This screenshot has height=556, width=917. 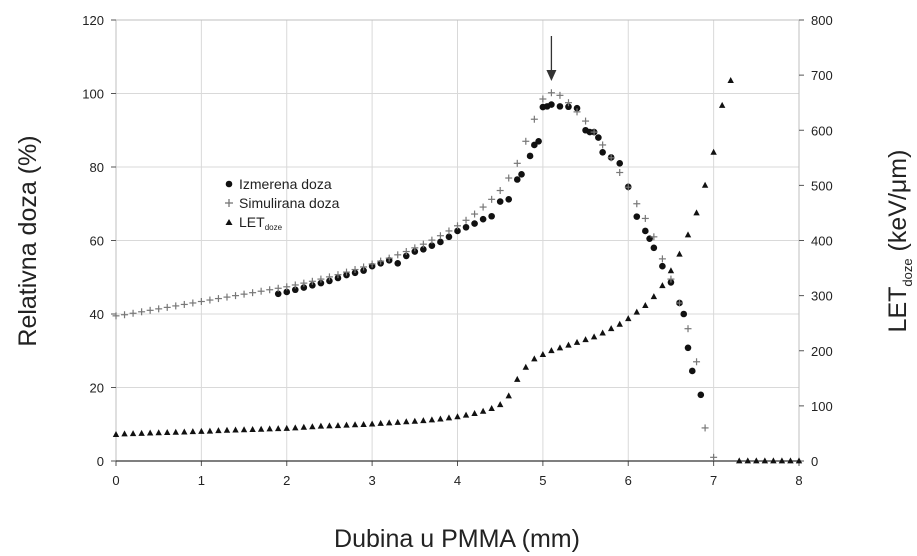 I want to click on x-tick-label: 3, so click(x=372, y=480).